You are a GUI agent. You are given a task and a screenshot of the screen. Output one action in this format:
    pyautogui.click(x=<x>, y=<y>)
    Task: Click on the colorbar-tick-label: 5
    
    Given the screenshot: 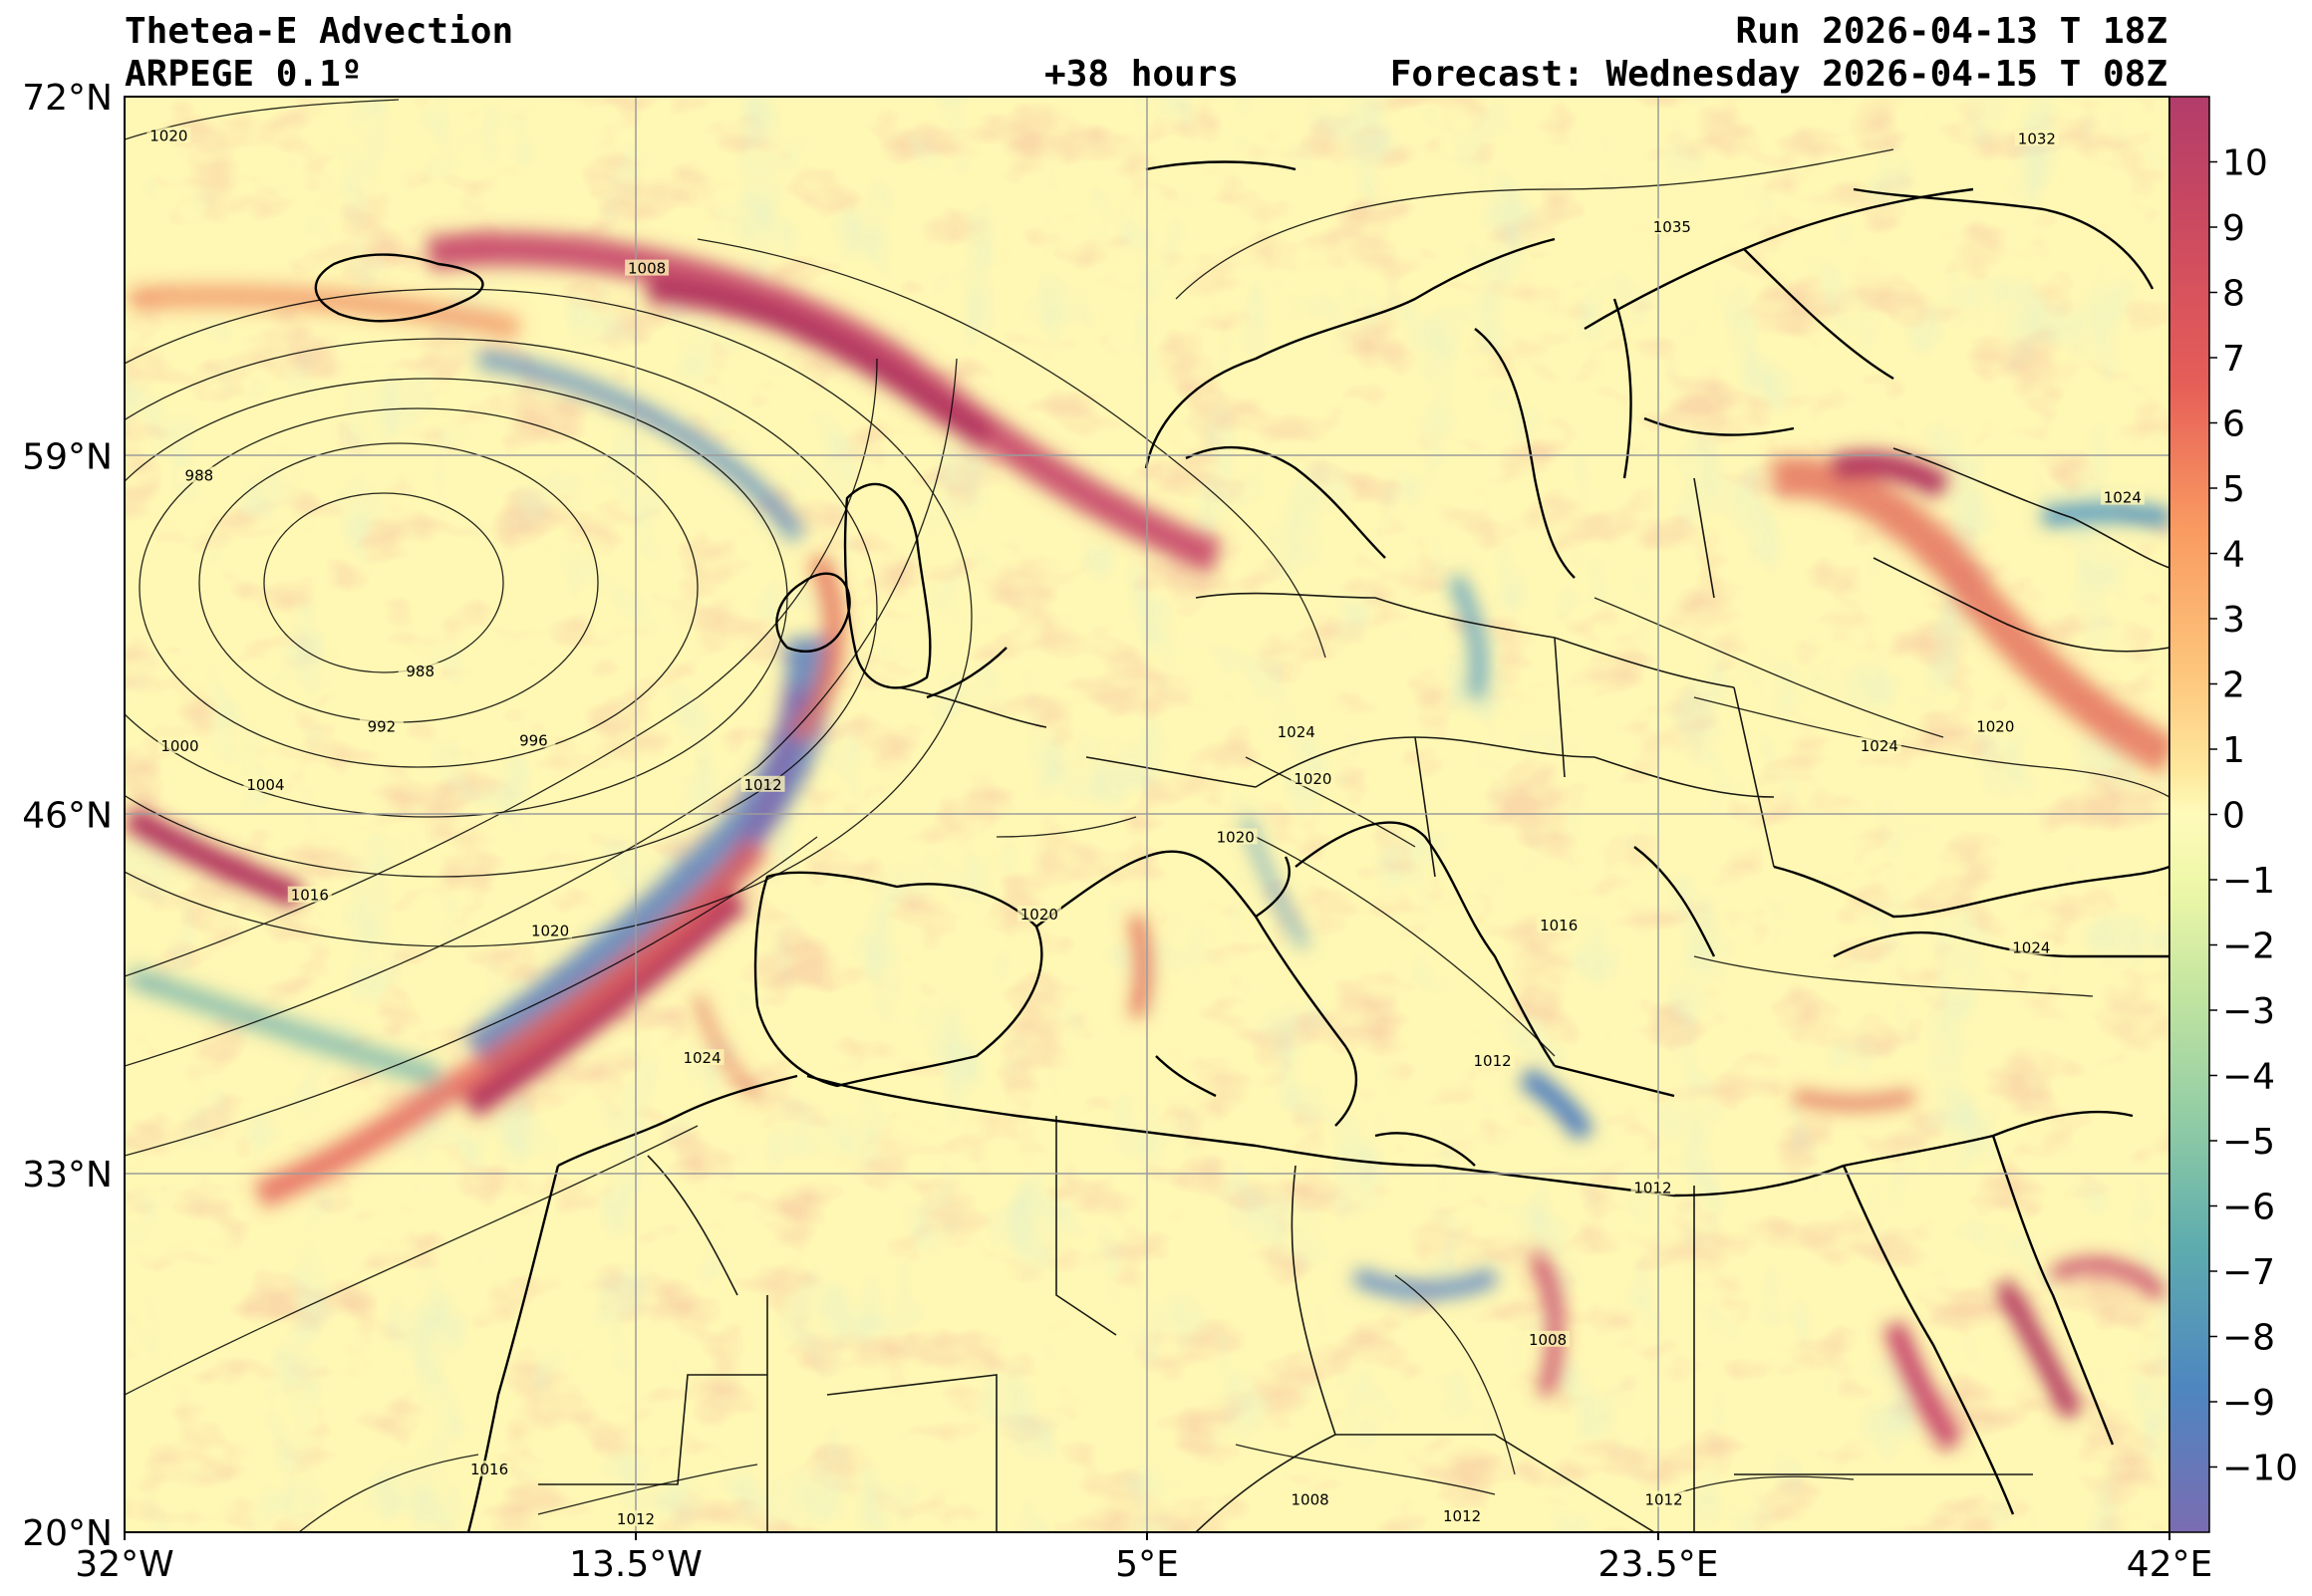 What is the action you would take?
    pyautogui.click(x=2233, y=489)
    